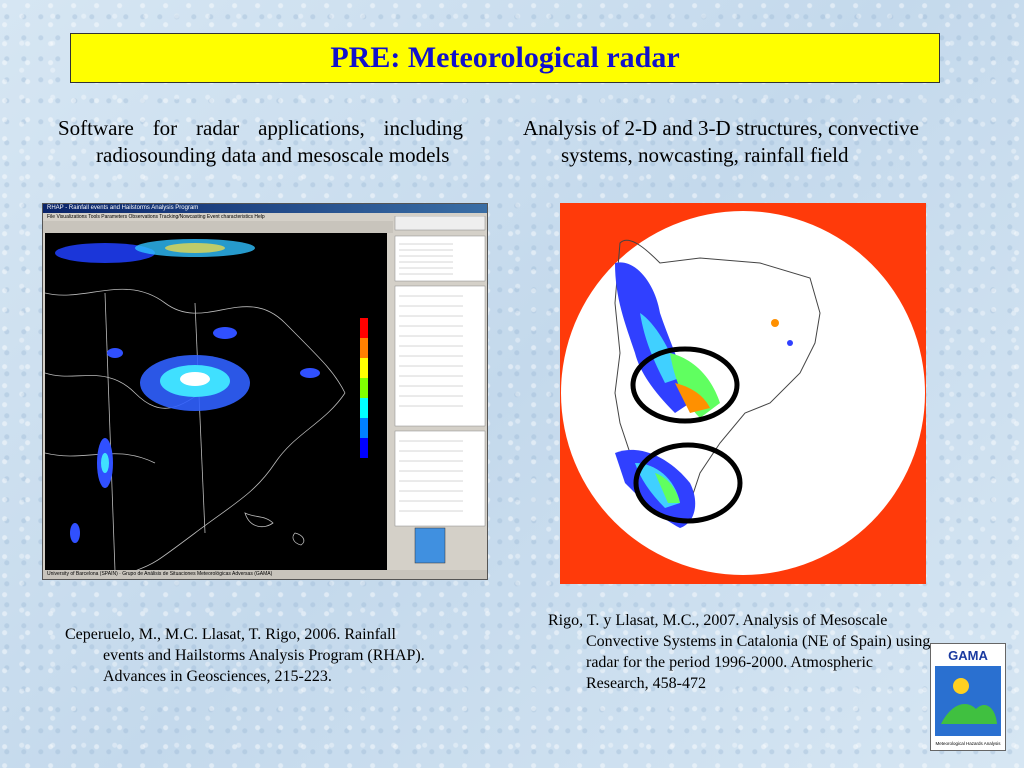 The width and height of the screenshot is (1024, 768). I want to click on window-toolbar, so click(265, 227).